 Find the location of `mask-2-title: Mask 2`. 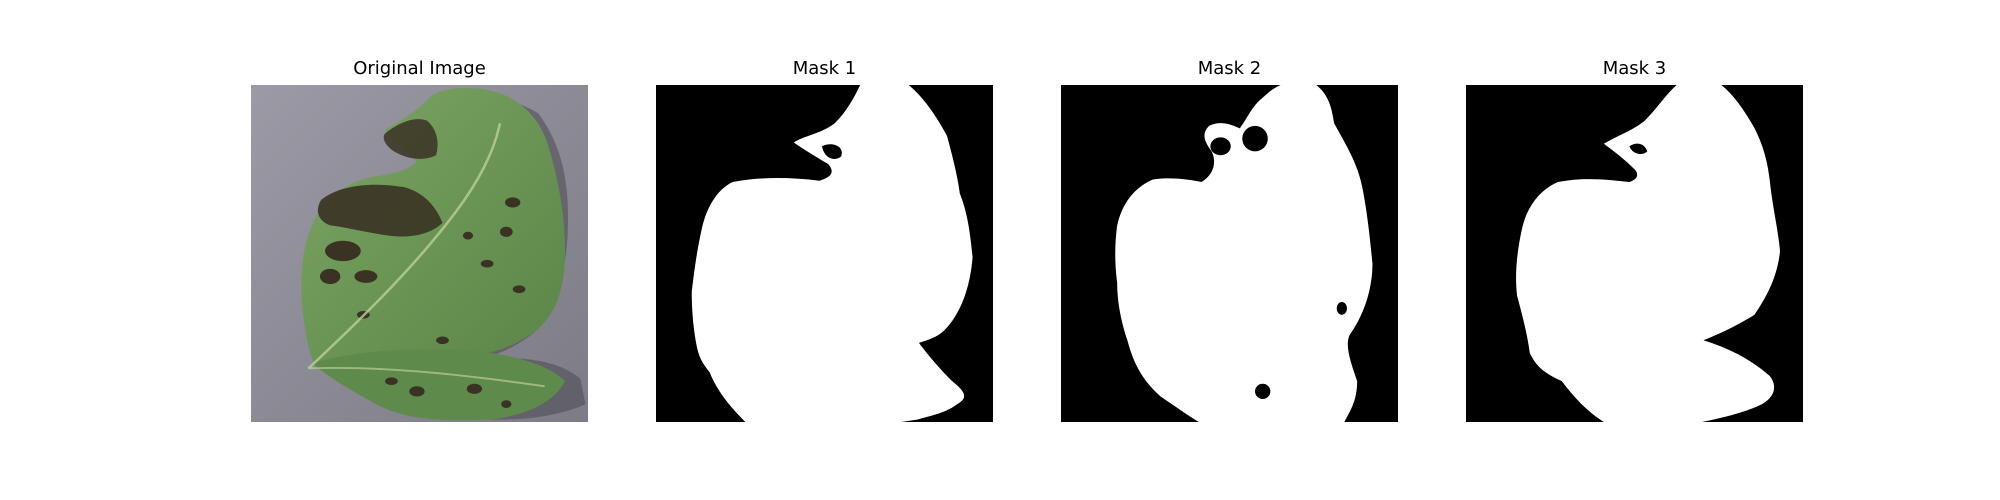

mask-2-title: Mask 2 is located at coordinates (1229, 68).